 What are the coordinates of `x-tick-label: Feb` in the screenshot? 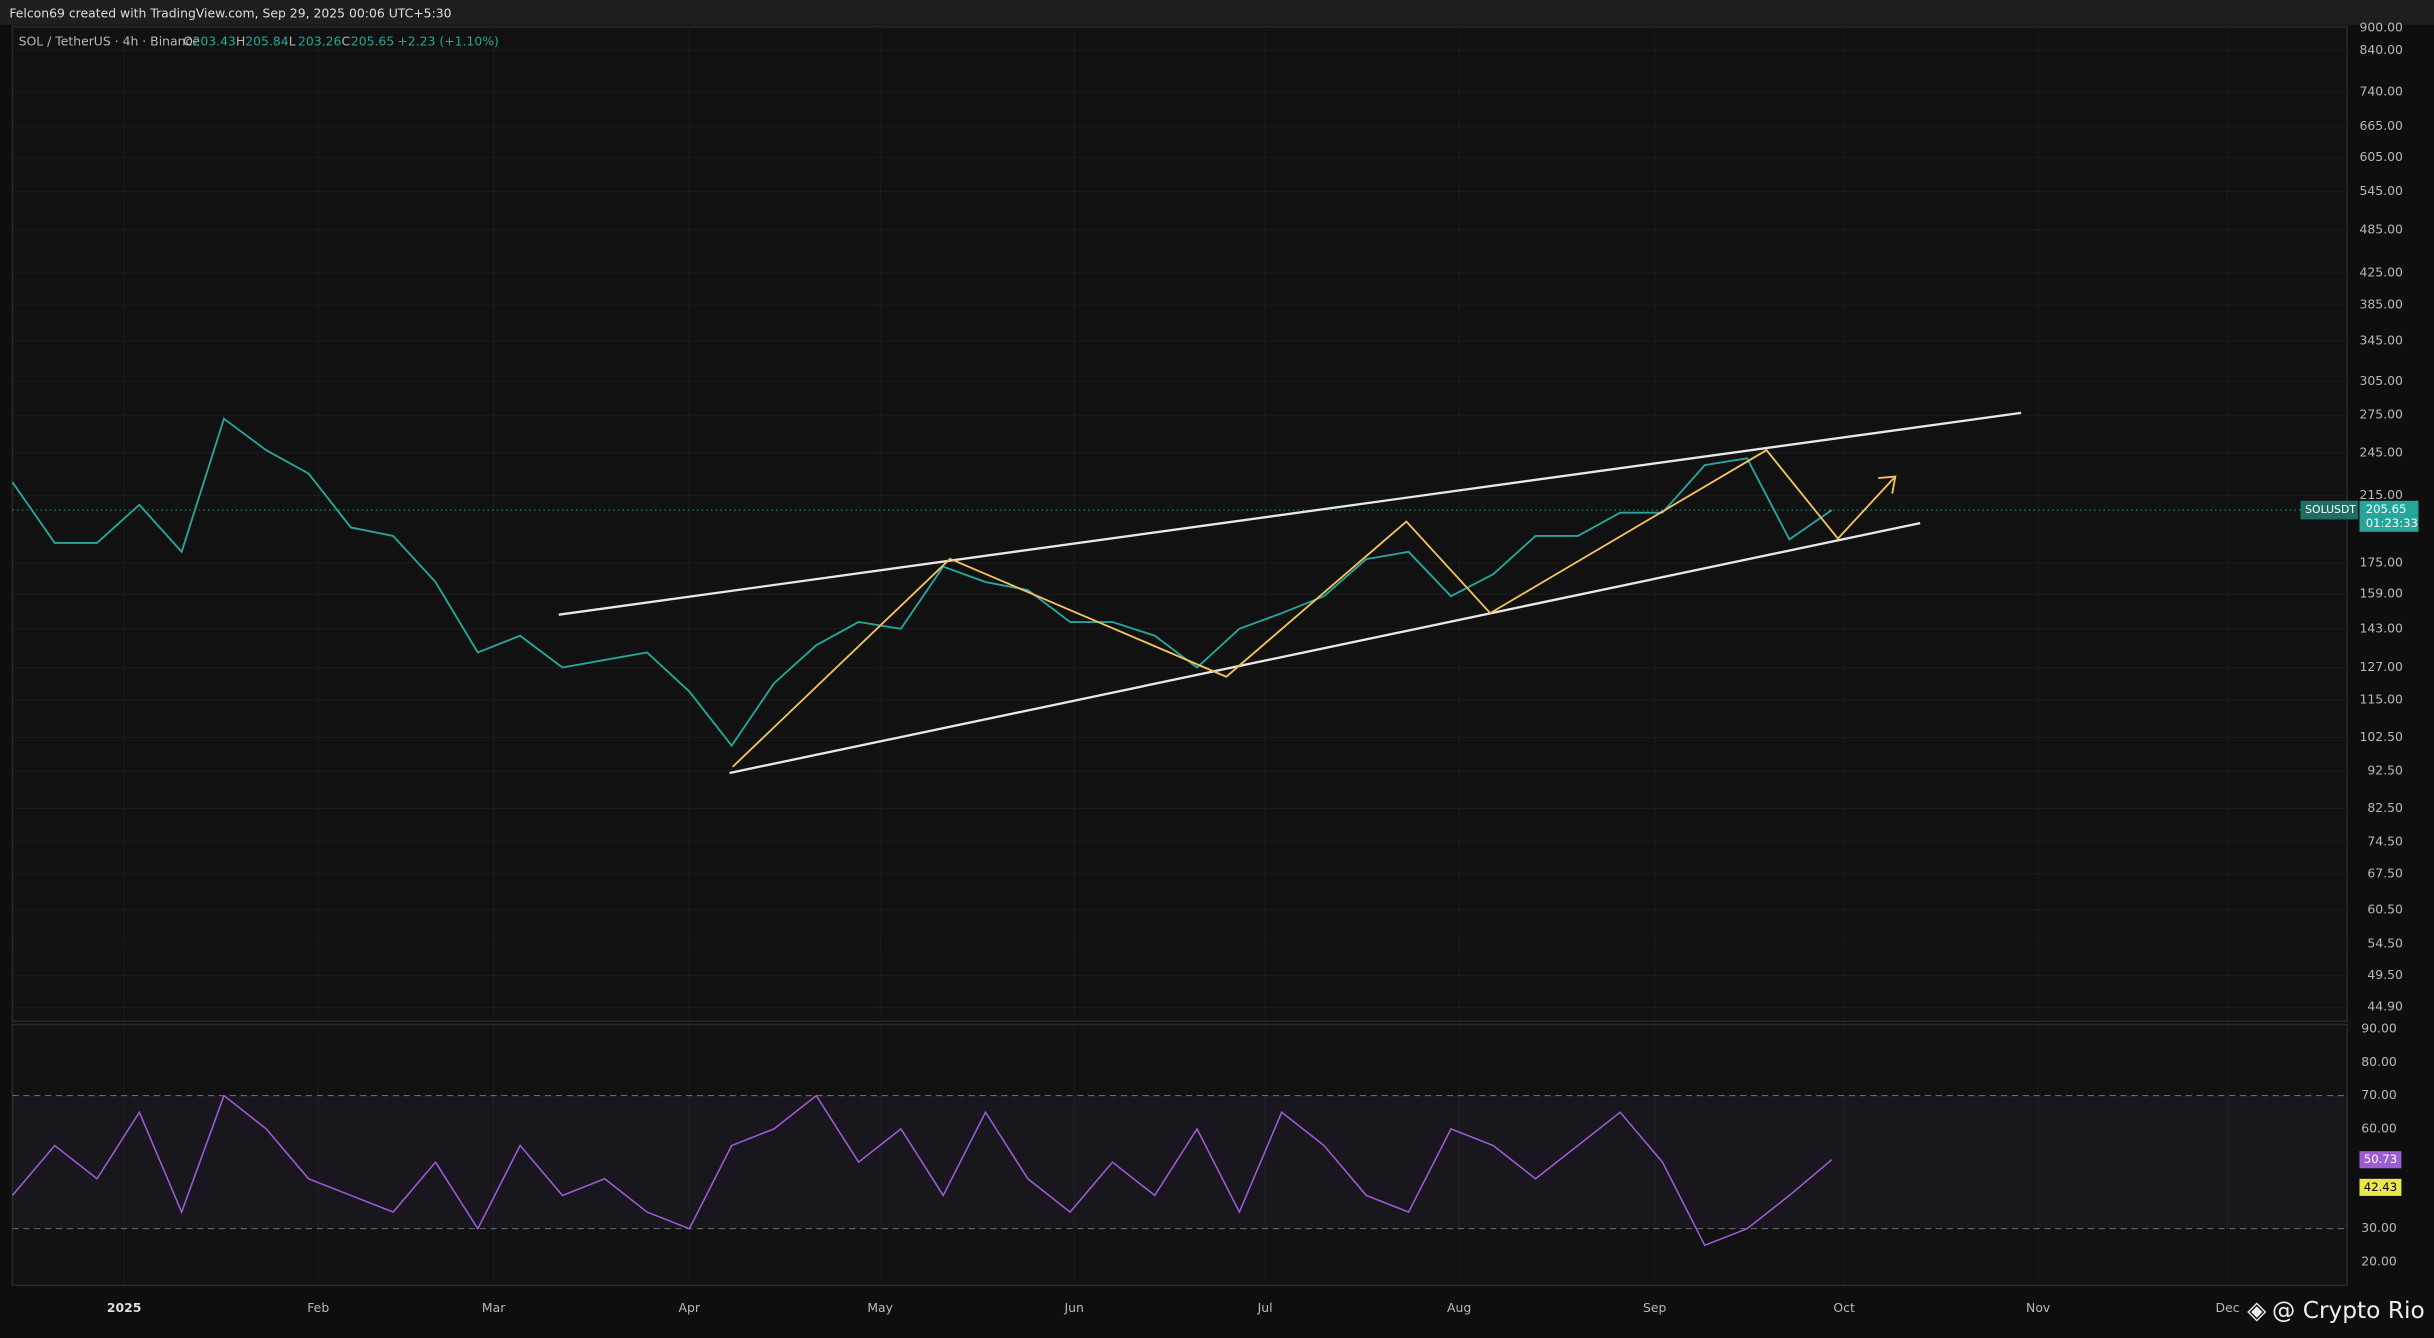 It's located at (318, 1307).